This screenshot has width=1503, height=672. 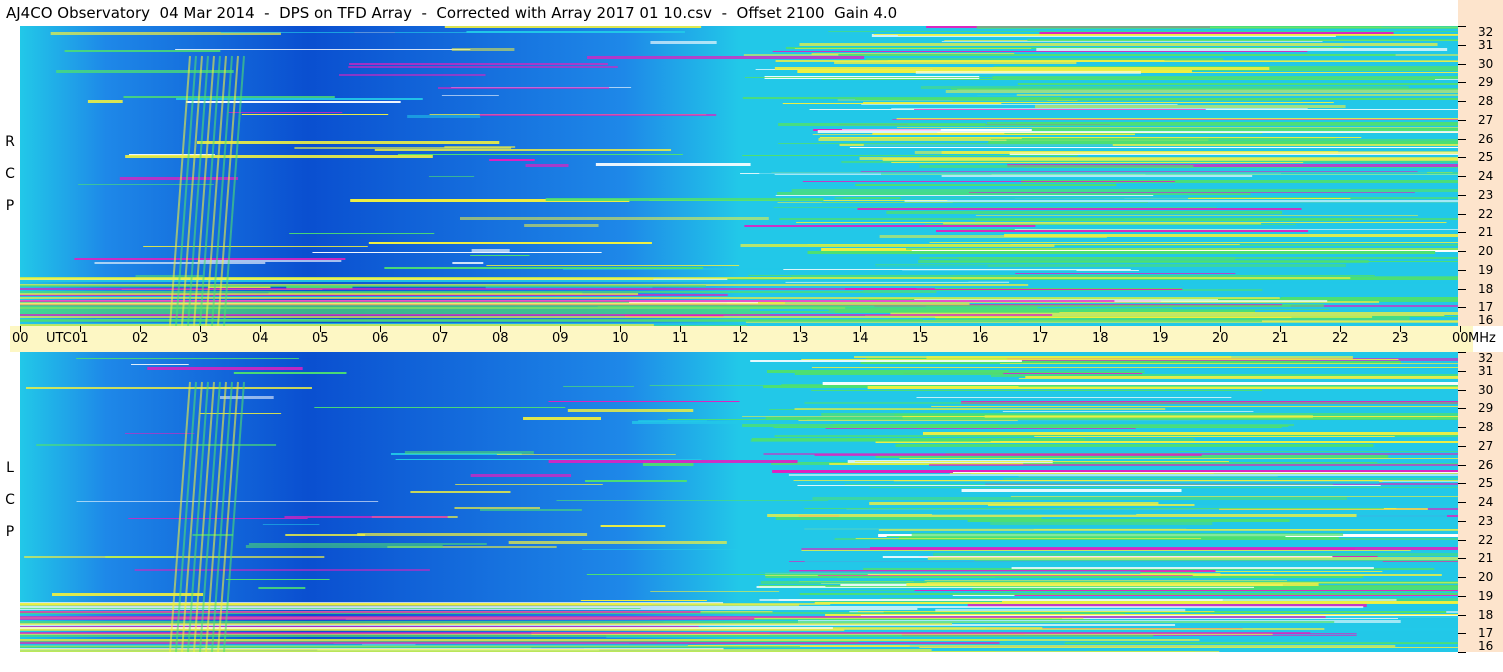 I want to click on freq-tick-label: 22, so click(x=1486, y=540).